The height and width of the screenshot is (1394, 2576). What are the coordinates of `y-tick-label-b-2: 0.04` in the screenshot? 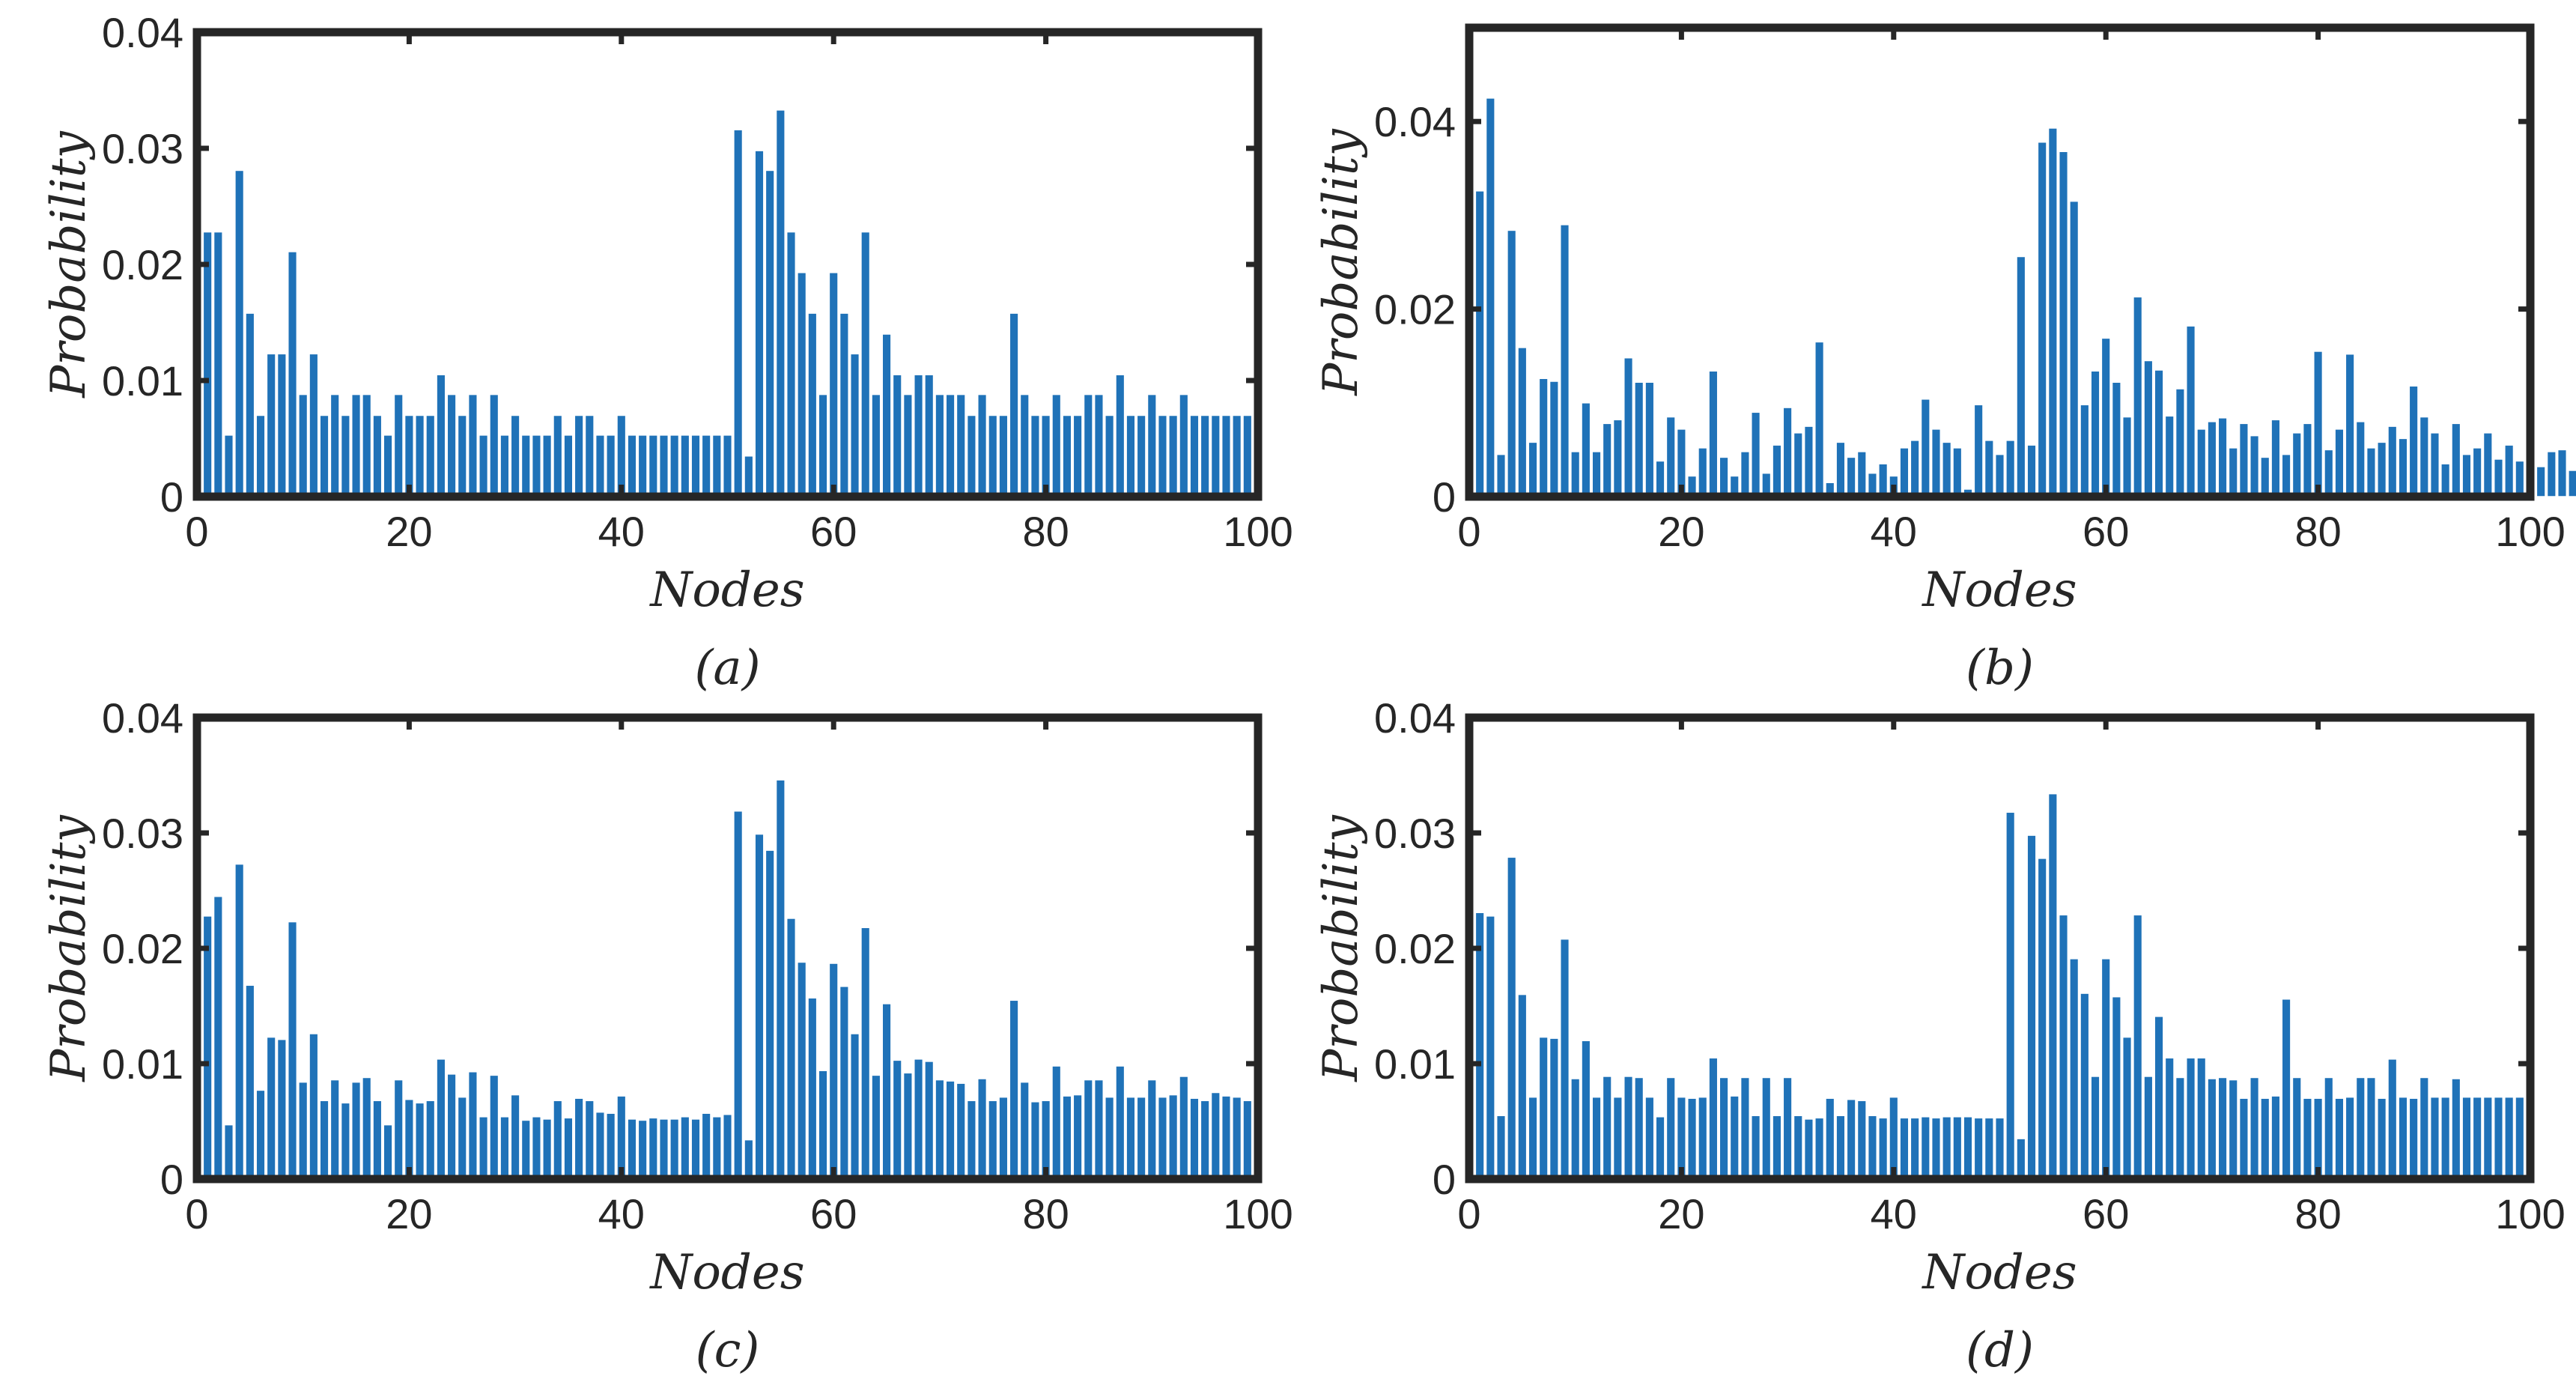 It's located at (1415, 121).